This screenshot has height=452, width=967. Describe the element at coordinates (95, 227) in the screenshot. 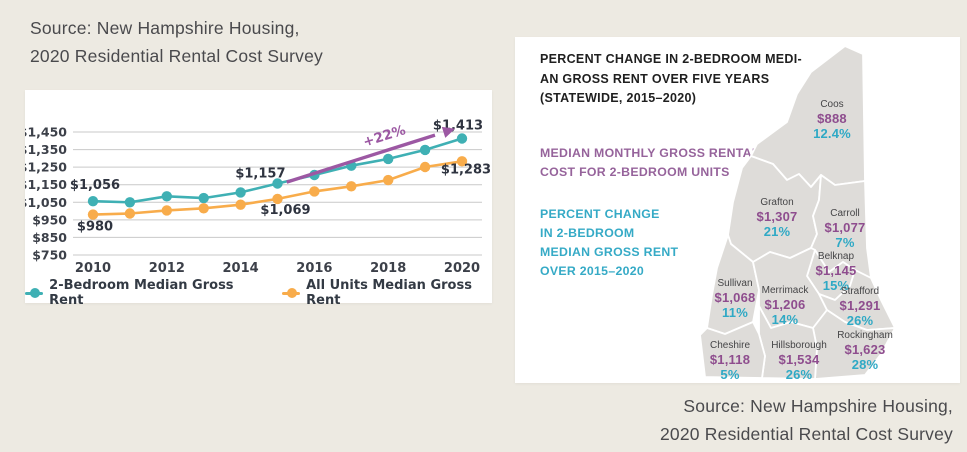

I see `svg-text: $980` at that location.